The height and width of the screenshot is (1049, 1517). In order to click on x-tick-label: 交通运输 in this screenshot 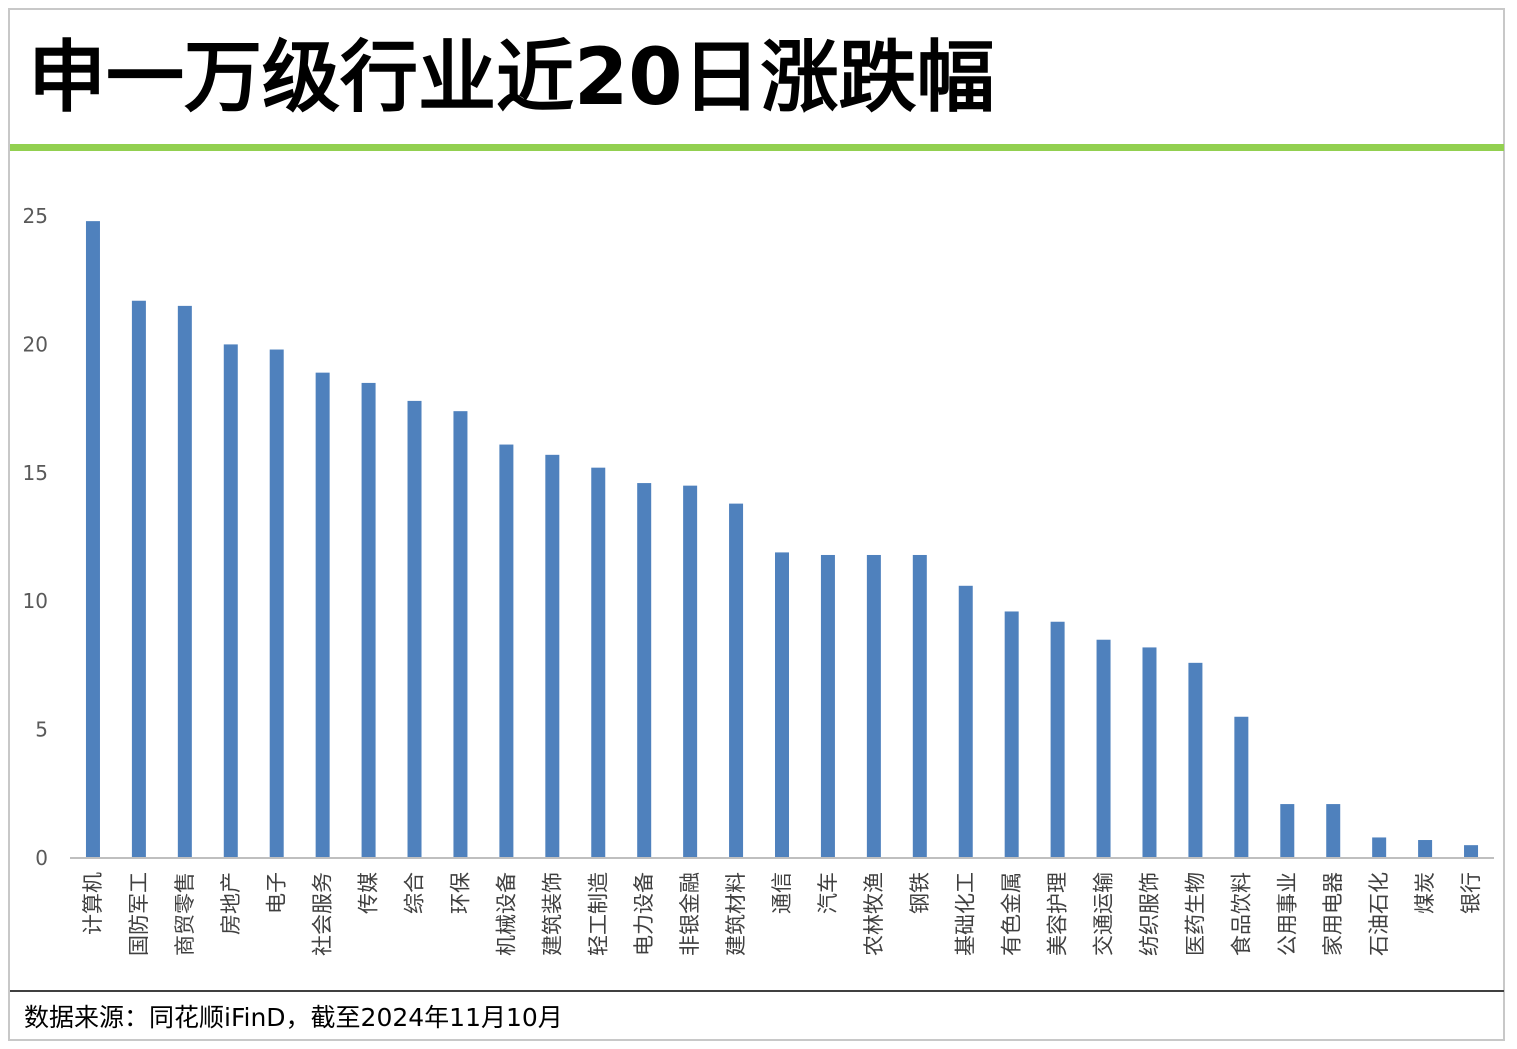, I will do `click(1104, 914)`.